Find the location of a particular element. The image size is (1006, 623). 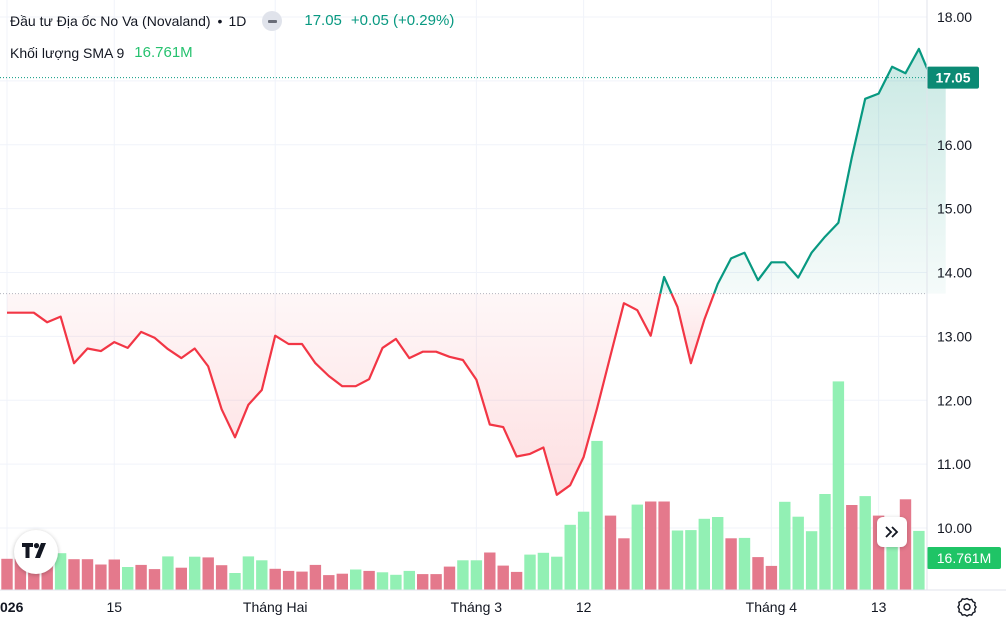

area-fill-down is located at coordinates (693, 328).